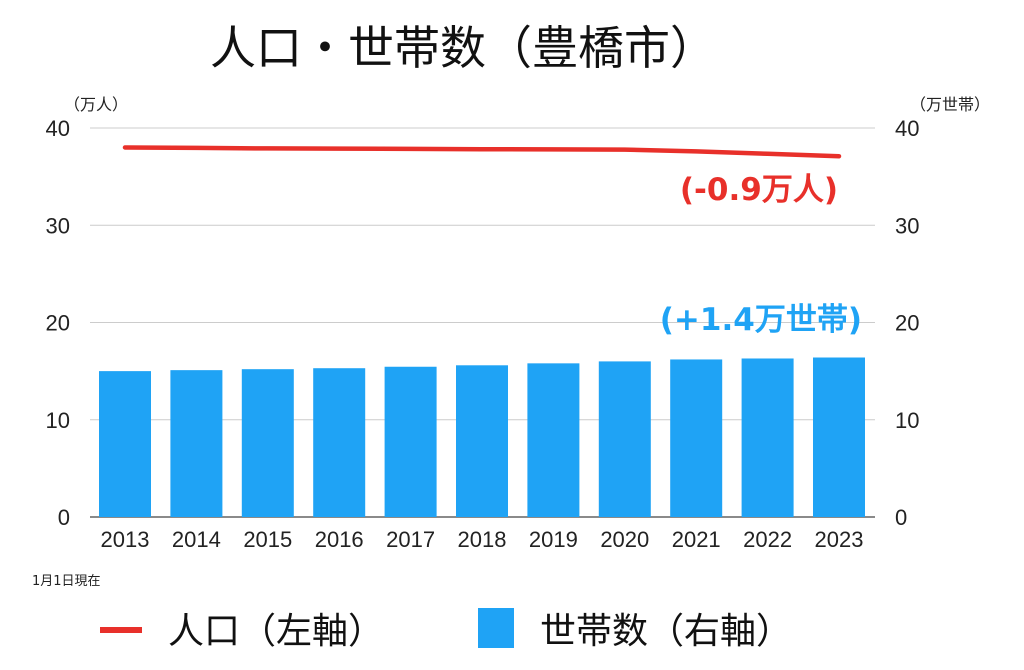 This screenshot has height=670, width=1024. What do you see at coordinates (276, 631) in the screenshot?
I see `legend-label-population: 人口（左軸）` at bounding box center [276, 631].